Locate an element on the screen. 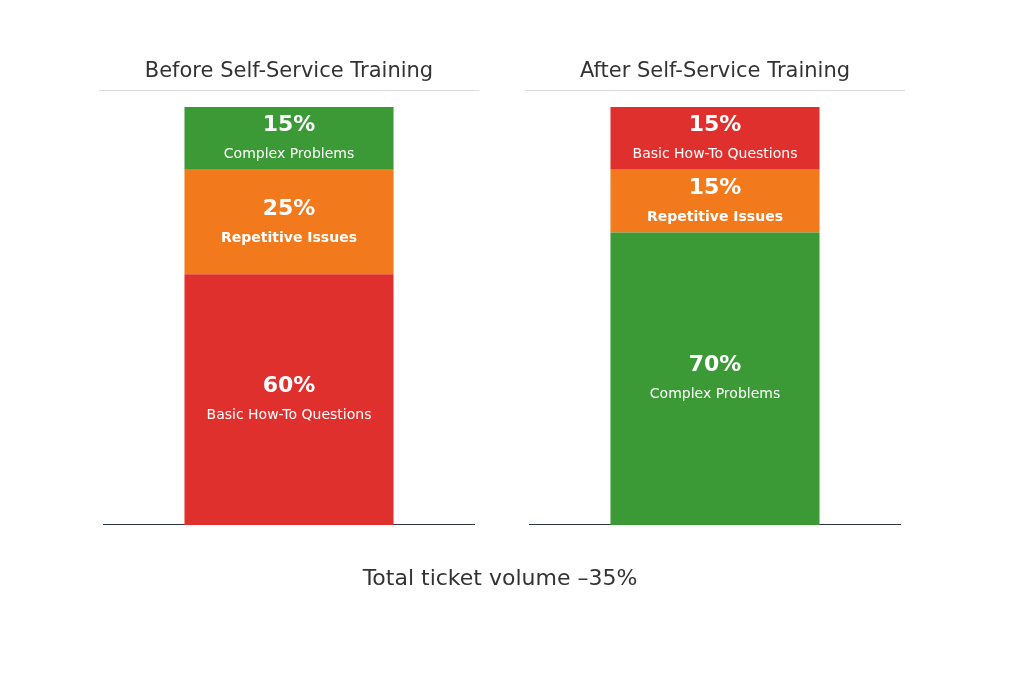 This screenshot has height=683, width=1024. data-label: 25% is located at coordinates (289, 207).